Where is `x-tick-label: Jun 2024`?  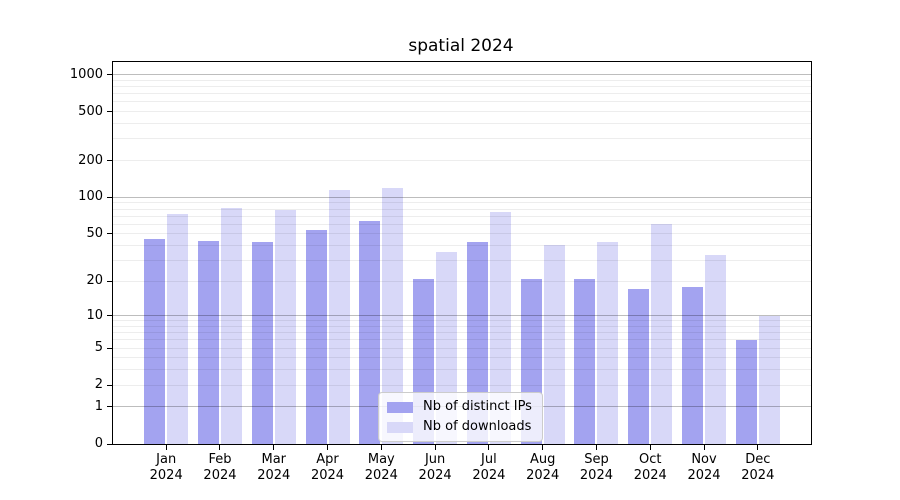 x-tick-label: Jun 2024 is located at coordinates (435, 467).